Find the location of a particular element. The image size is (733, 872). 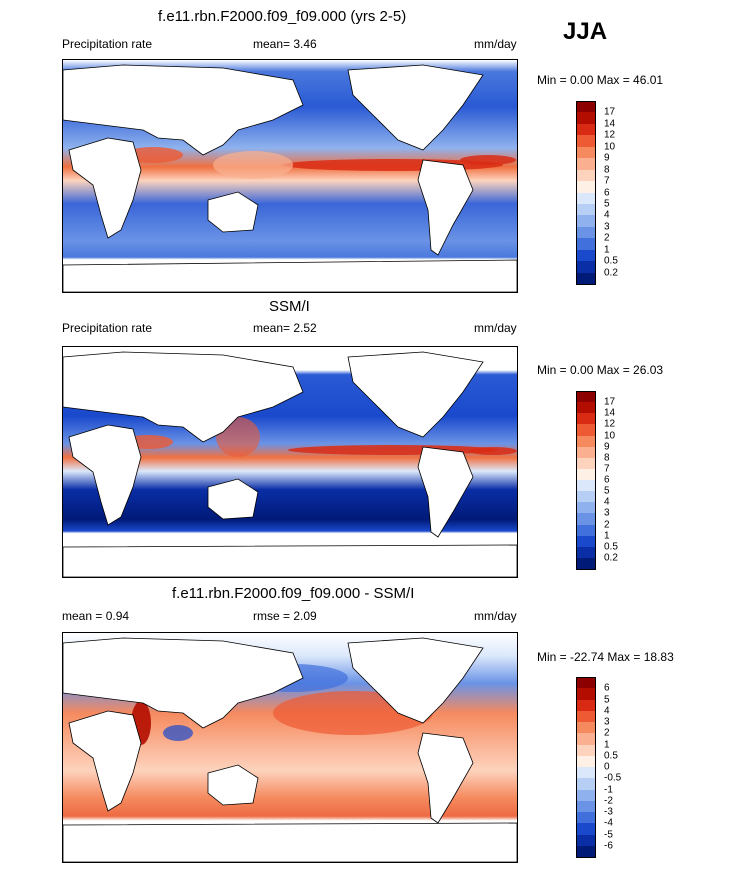

colorbar-tick-label: -5 is located at coordinates (608, 834).